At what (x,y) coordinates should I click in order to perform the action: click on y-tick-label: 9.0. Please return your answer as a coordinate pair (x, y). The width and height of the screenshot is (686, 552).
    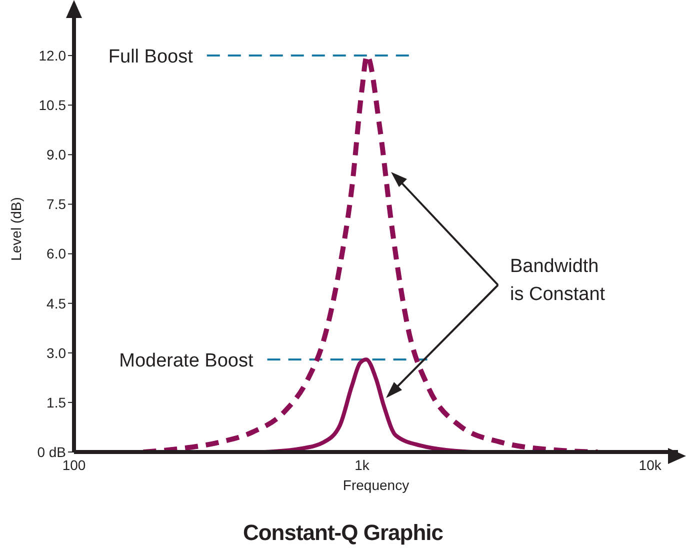
    Looking at the image, I should click on (56, 154).